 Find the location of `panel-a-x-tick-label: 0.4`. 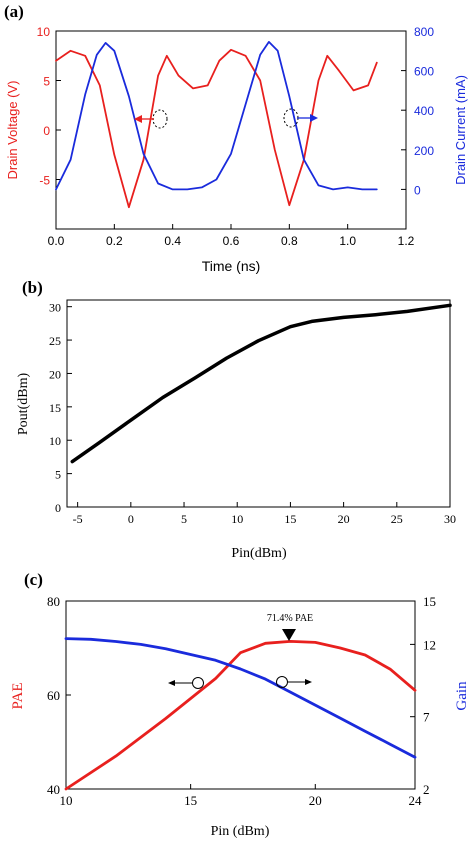

panel-a-x-tick-label: 0.4 is located at coordinates (172, 241).